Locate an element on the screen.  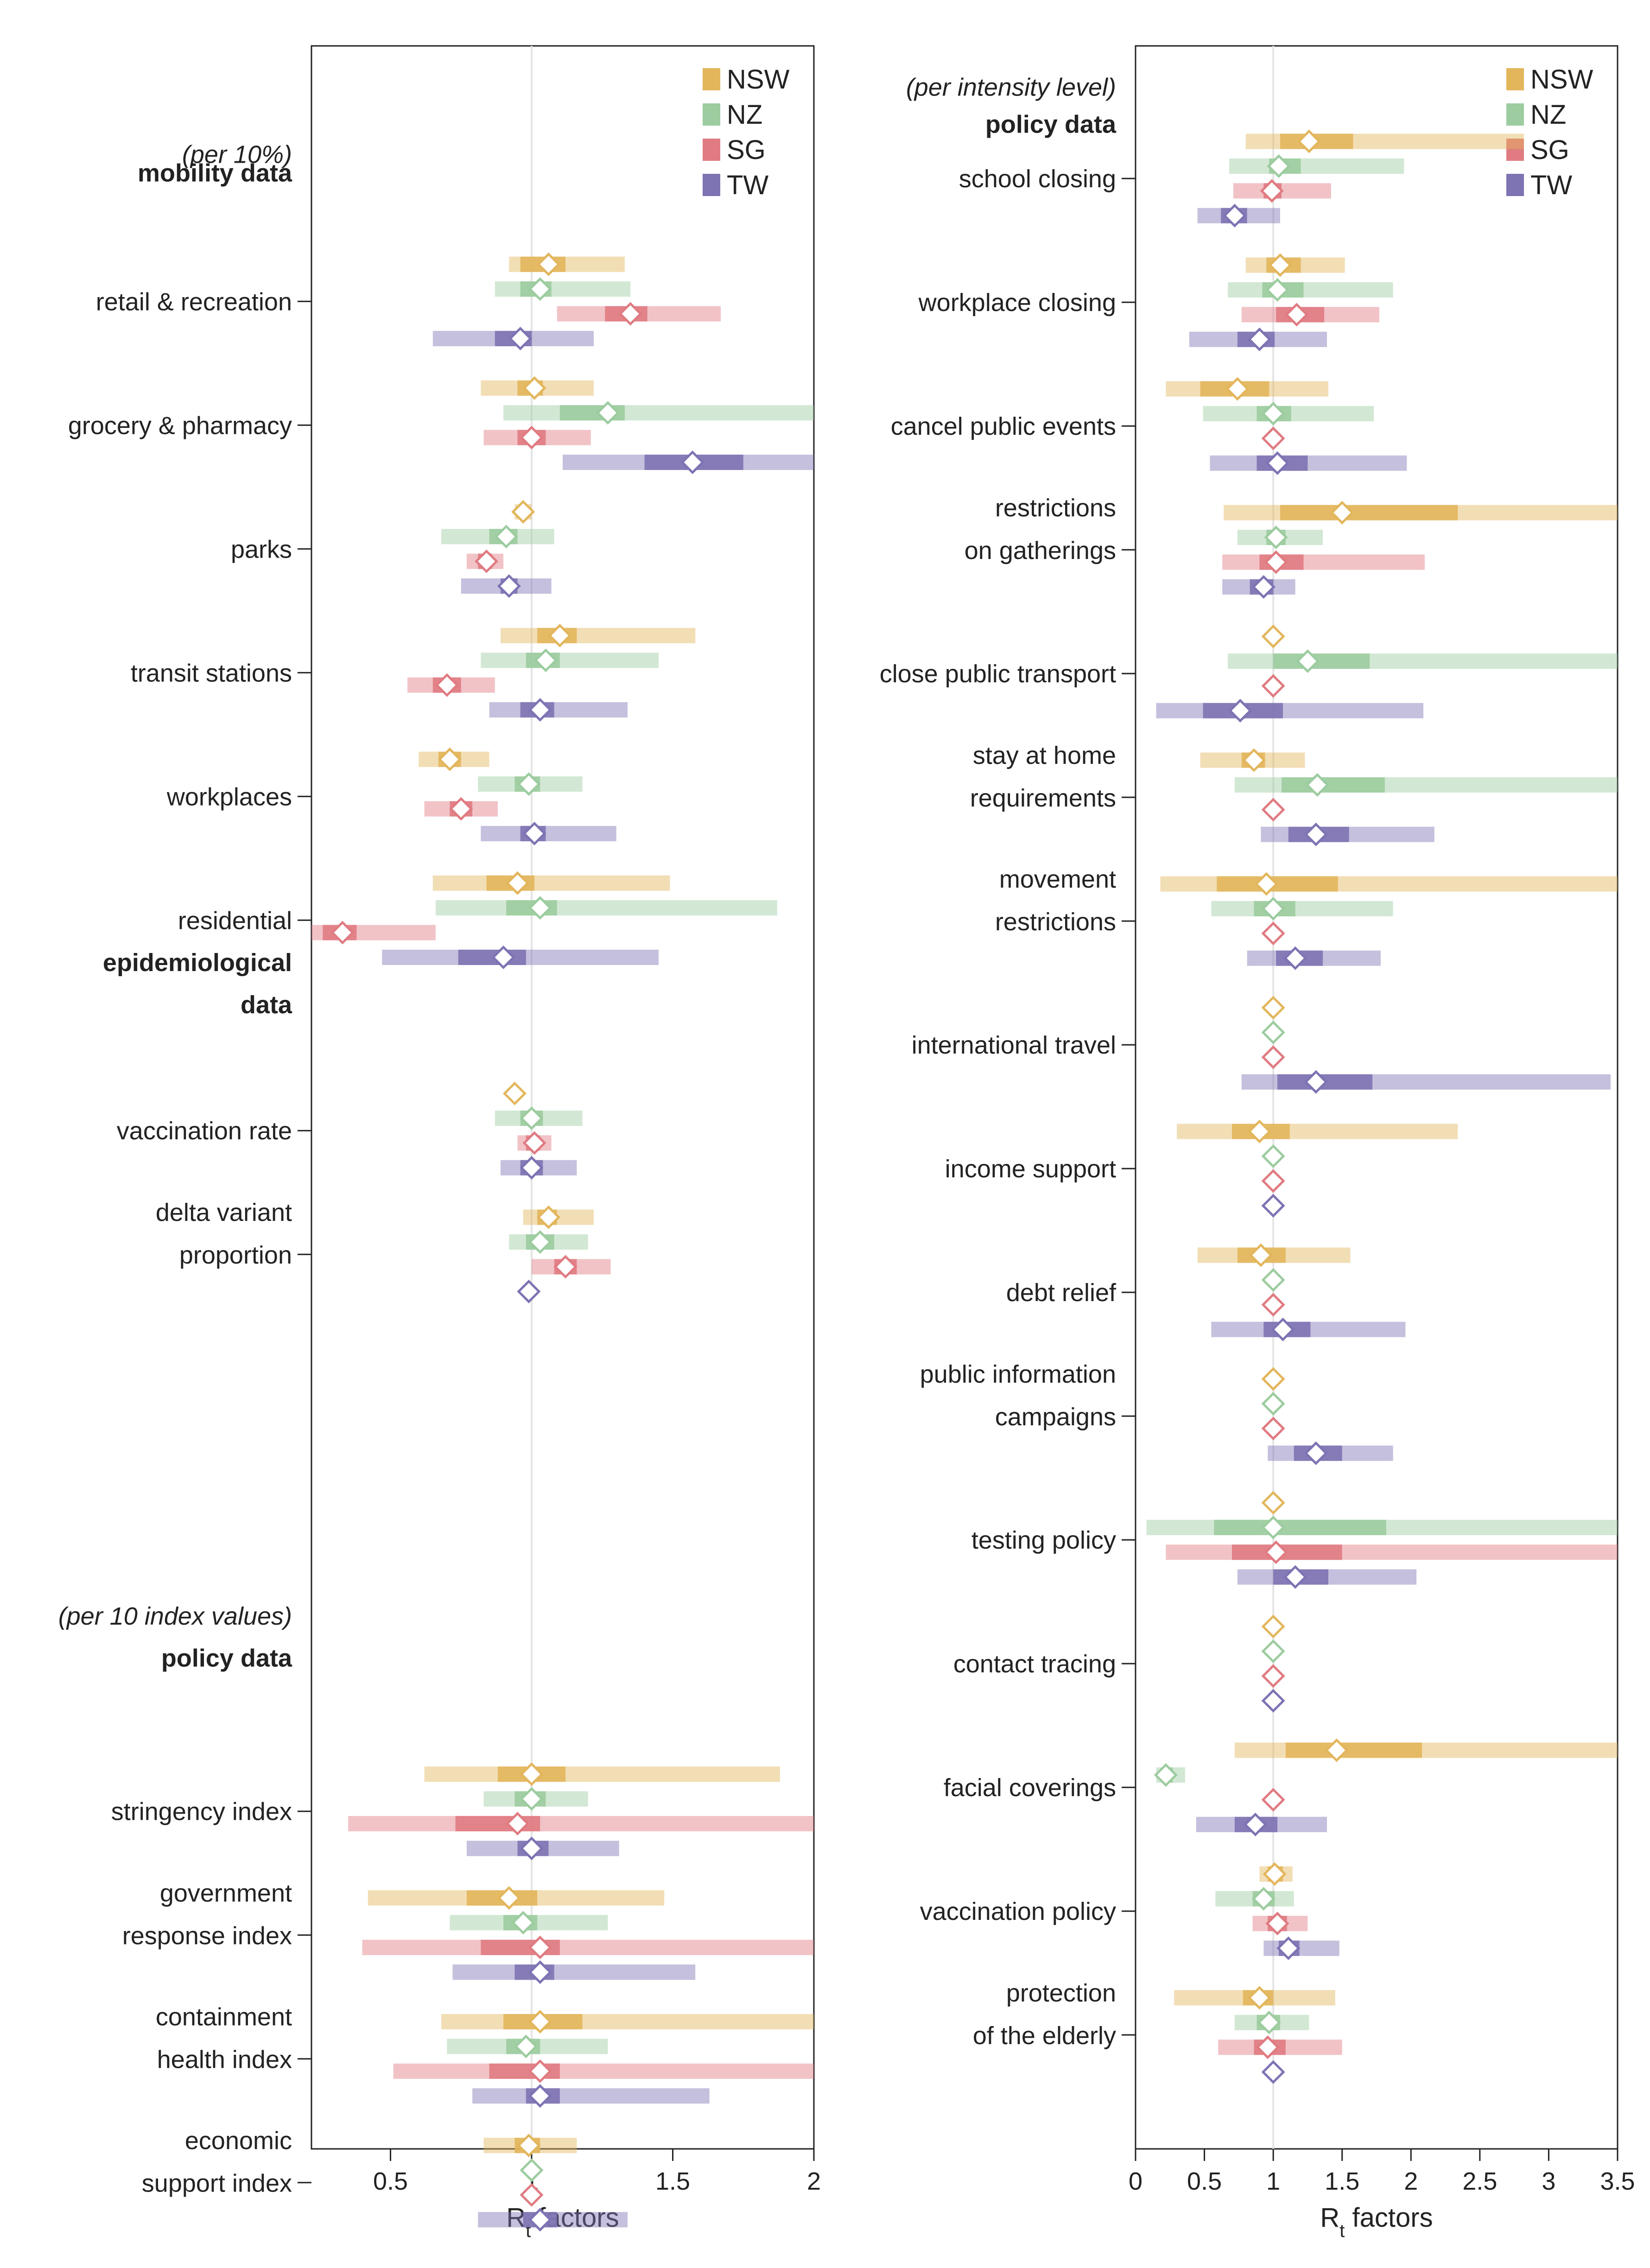
estimate-marker-facial-coverings-tw is located at coordinates (1256, 1824).